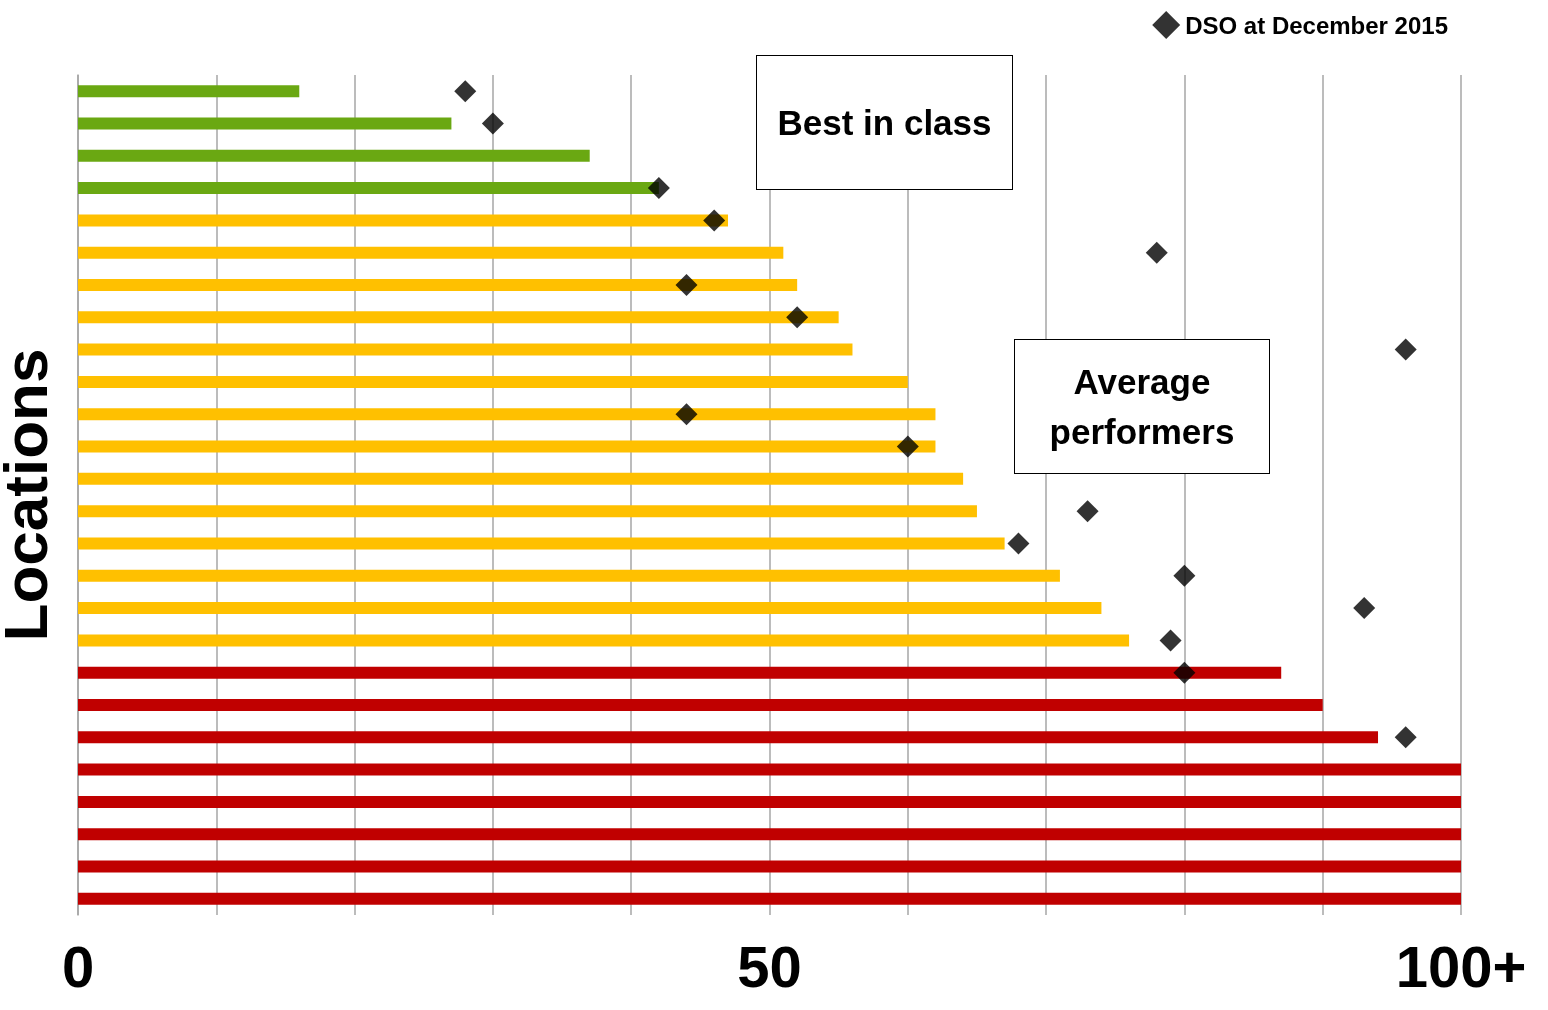  Describe the element at coordinates (884, 122) in the screenshot. I see `text-box: Best in class` at that location.